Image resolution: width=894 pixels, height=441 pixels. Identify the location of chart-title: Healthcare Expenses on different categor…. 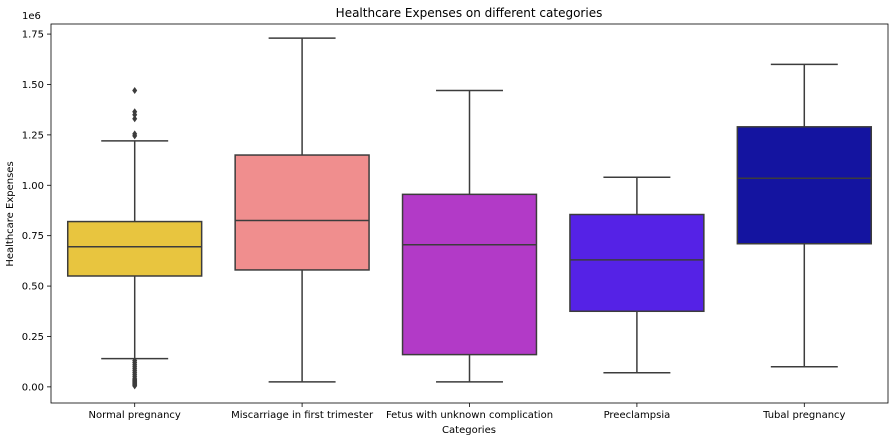
(469, 13).